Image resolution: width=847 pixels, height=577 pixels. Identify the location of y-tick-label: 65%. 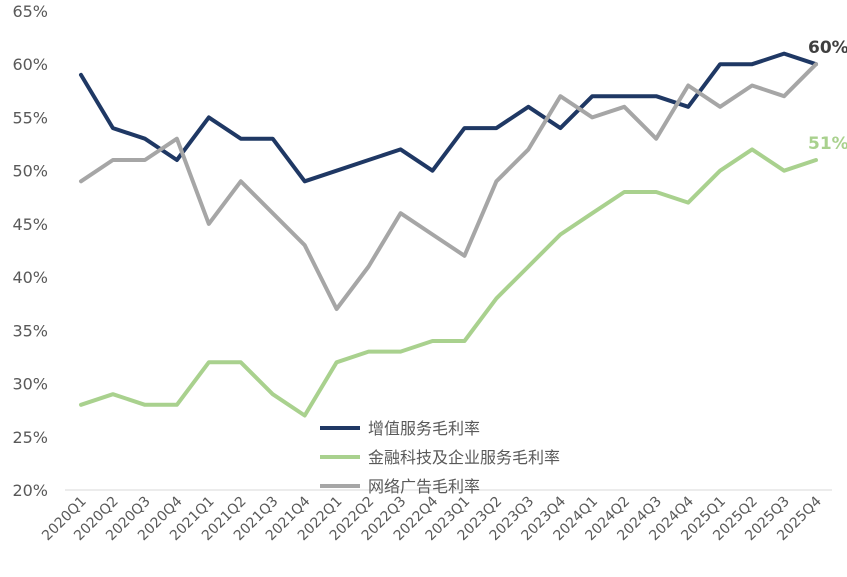
(30, 11).